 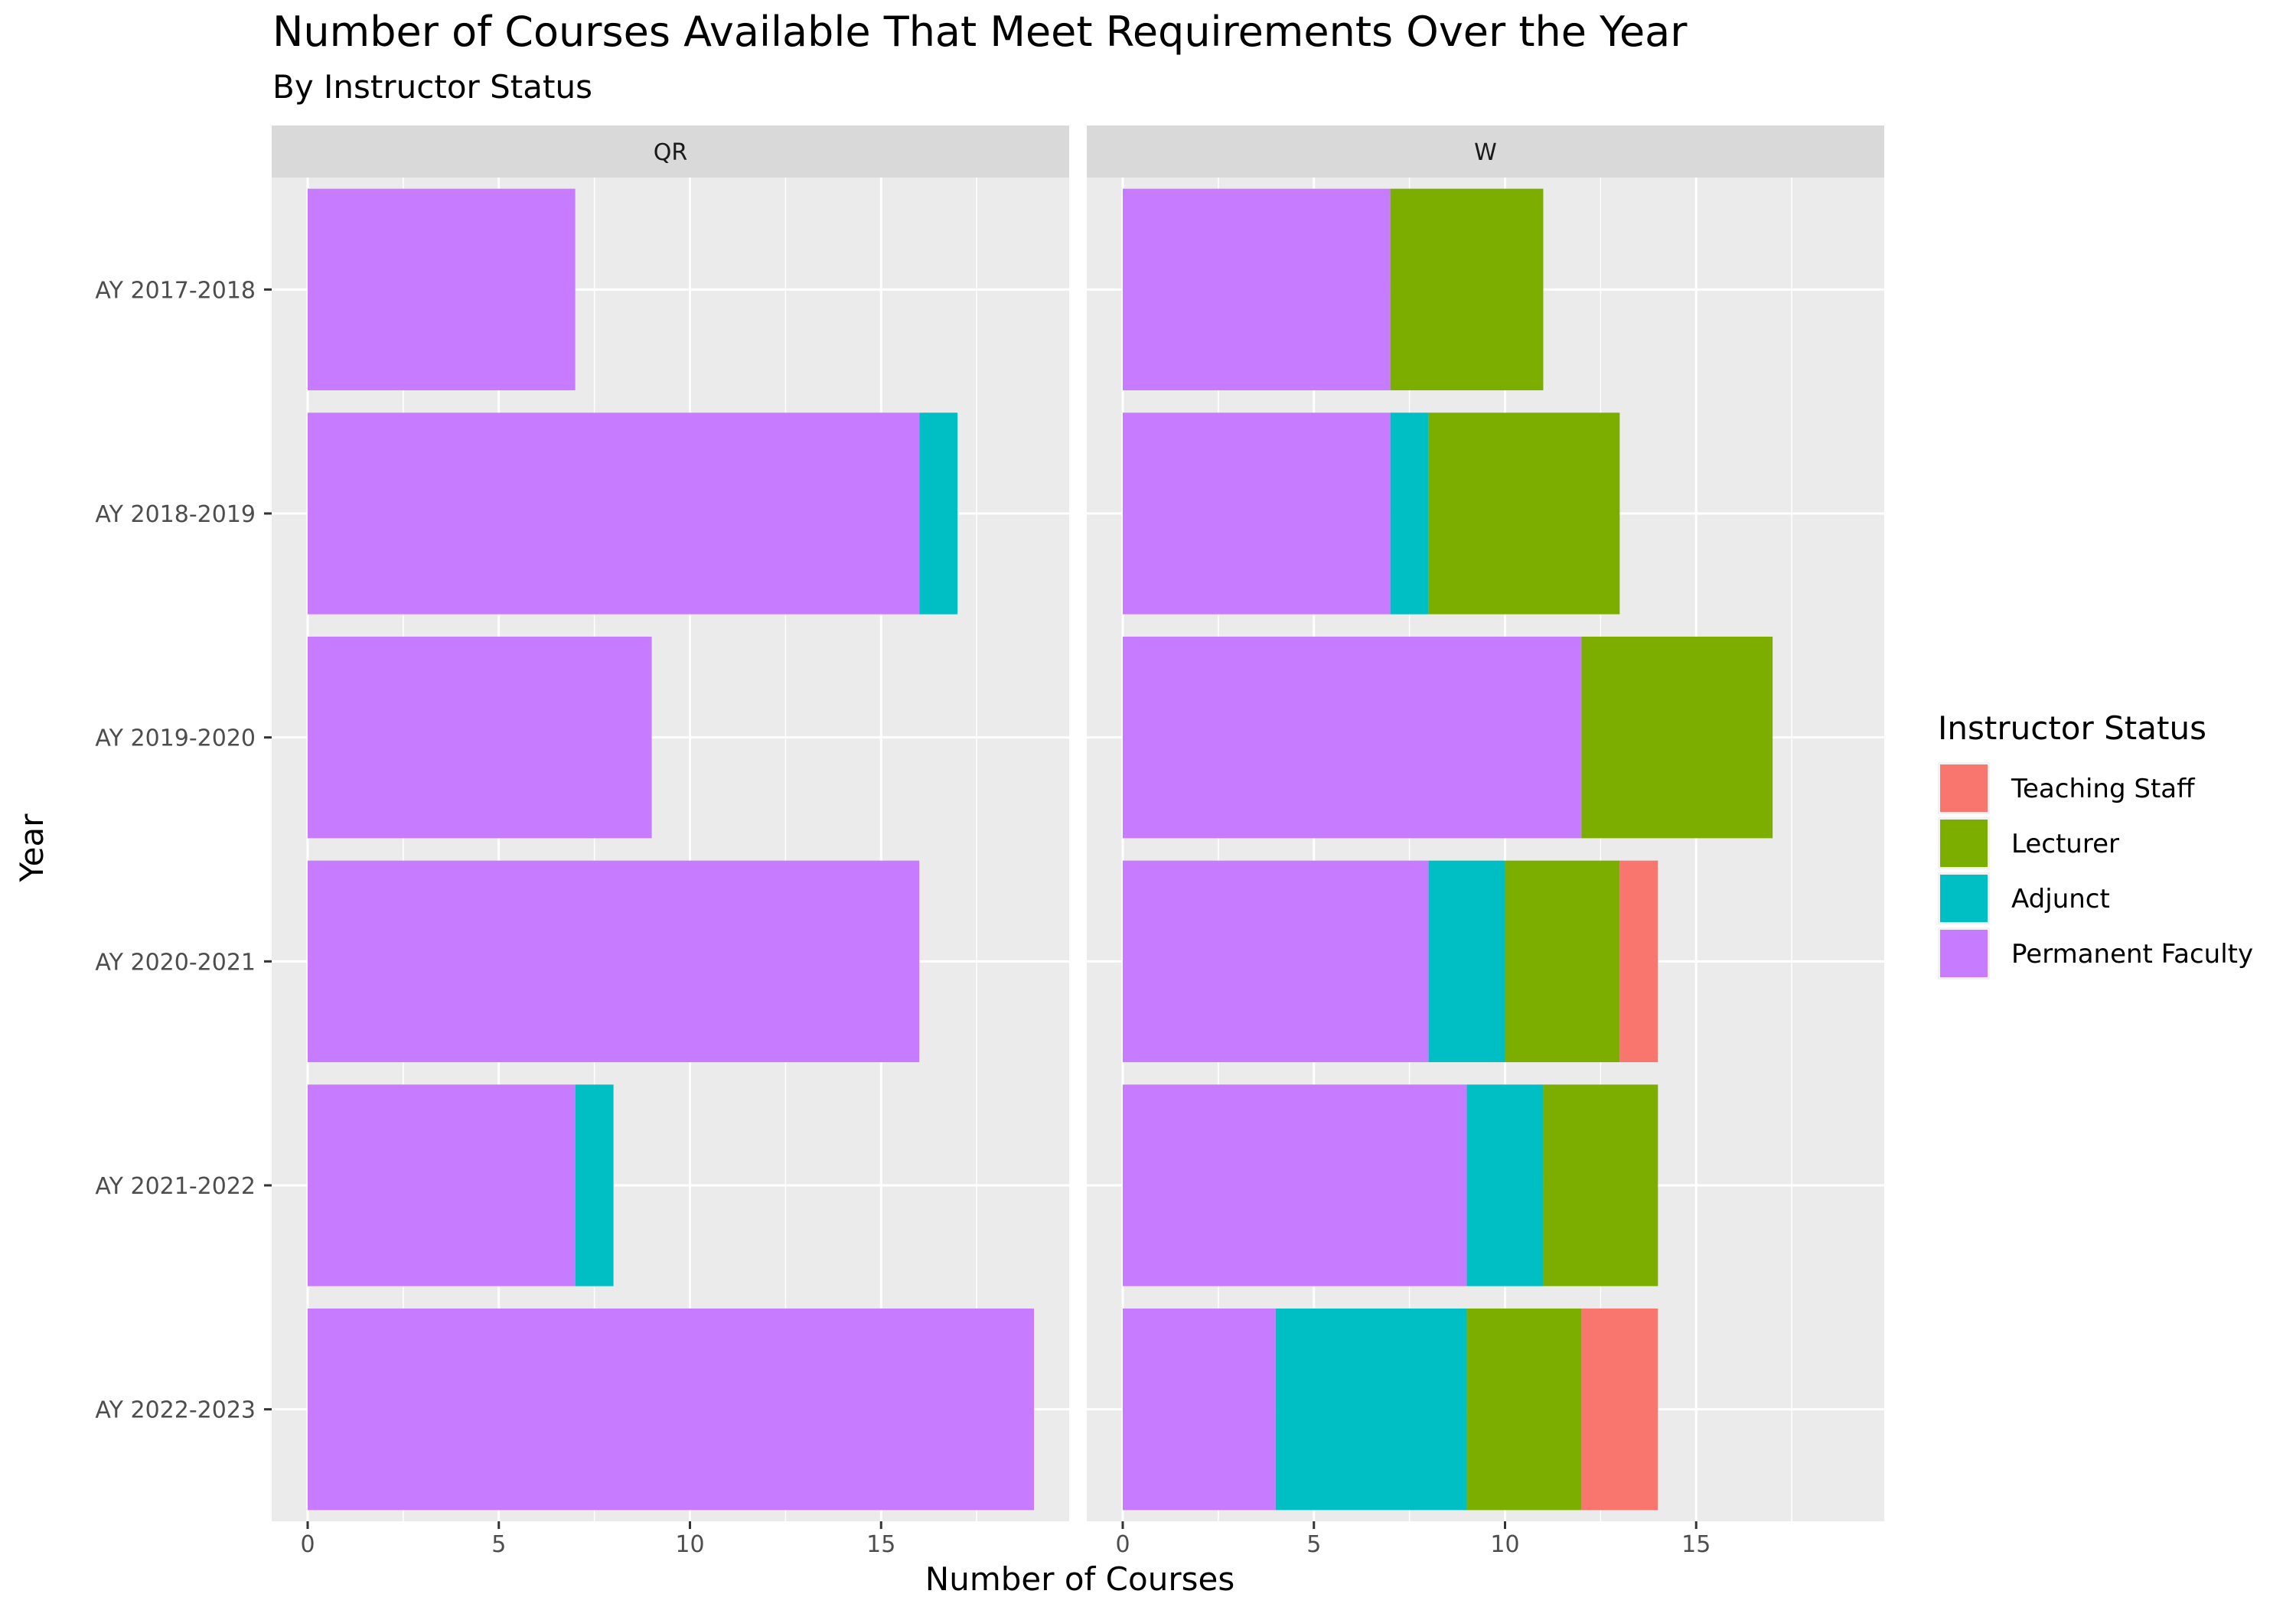 I want to click on y-tick-label: AY 2019-2020, so click(x=175, y=738).